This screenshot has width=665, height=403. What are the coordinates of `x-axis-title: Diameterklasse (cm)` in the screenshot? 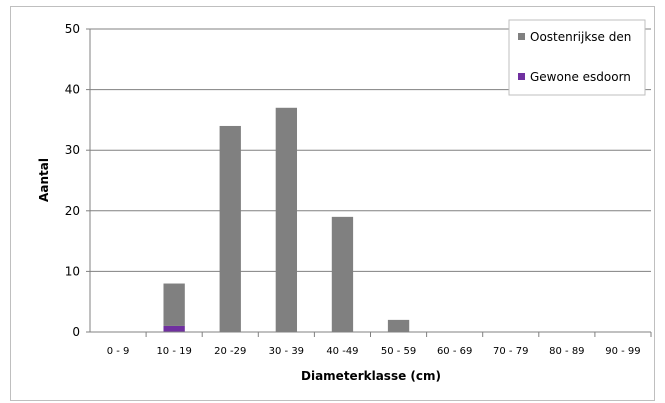 It's located at (371, 376).